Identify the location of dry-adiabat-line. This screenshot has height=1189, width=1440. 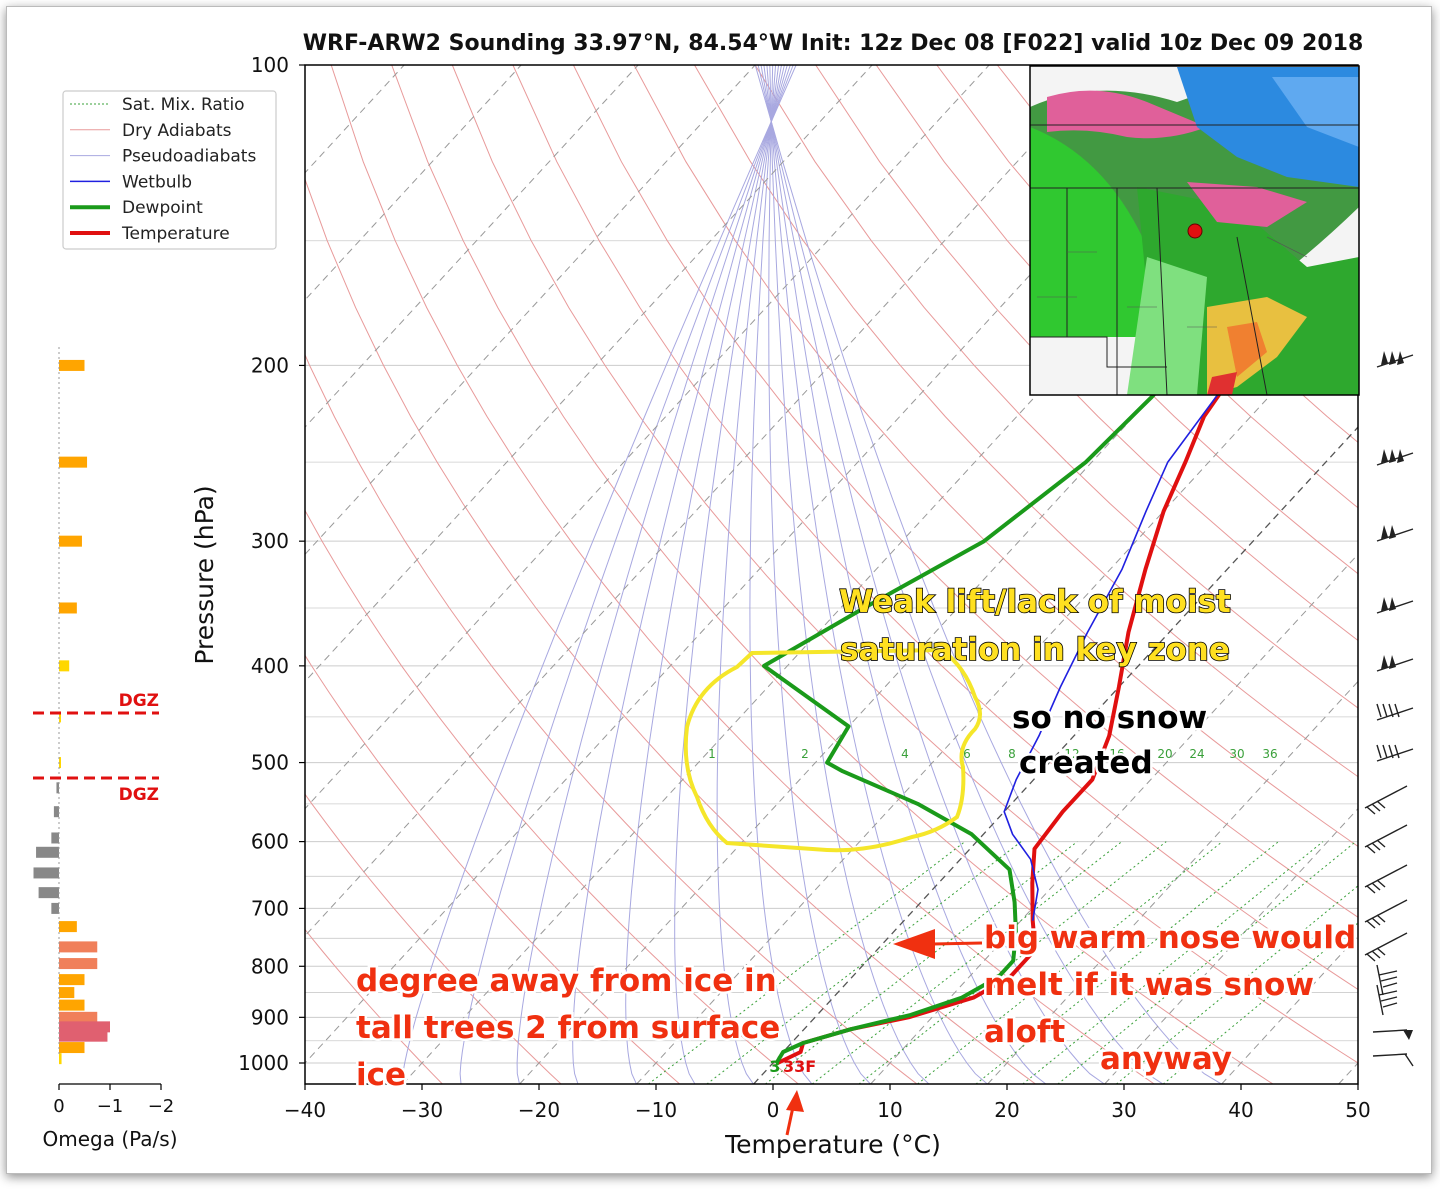
(1400, 574).